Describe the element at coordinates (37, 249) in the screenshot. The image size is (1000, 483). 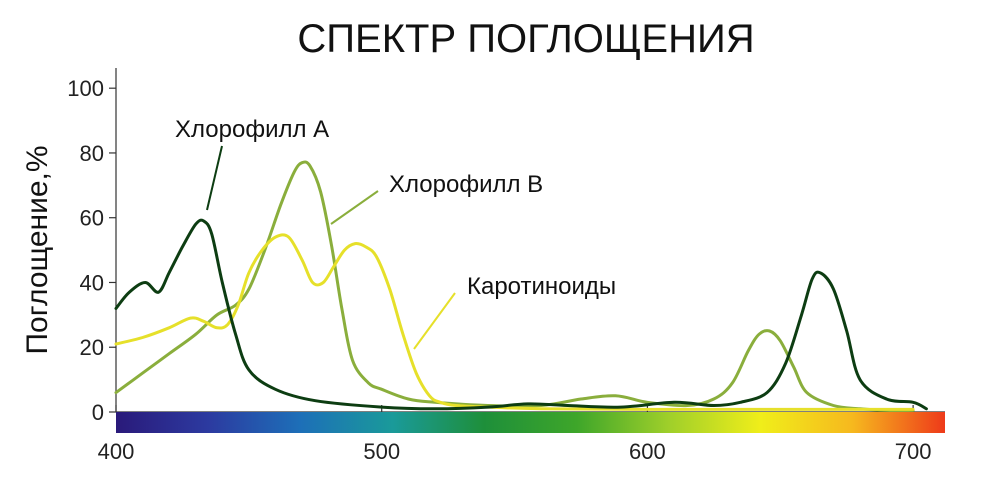
I see `y-axis-label: Поглощение,%` at that location.